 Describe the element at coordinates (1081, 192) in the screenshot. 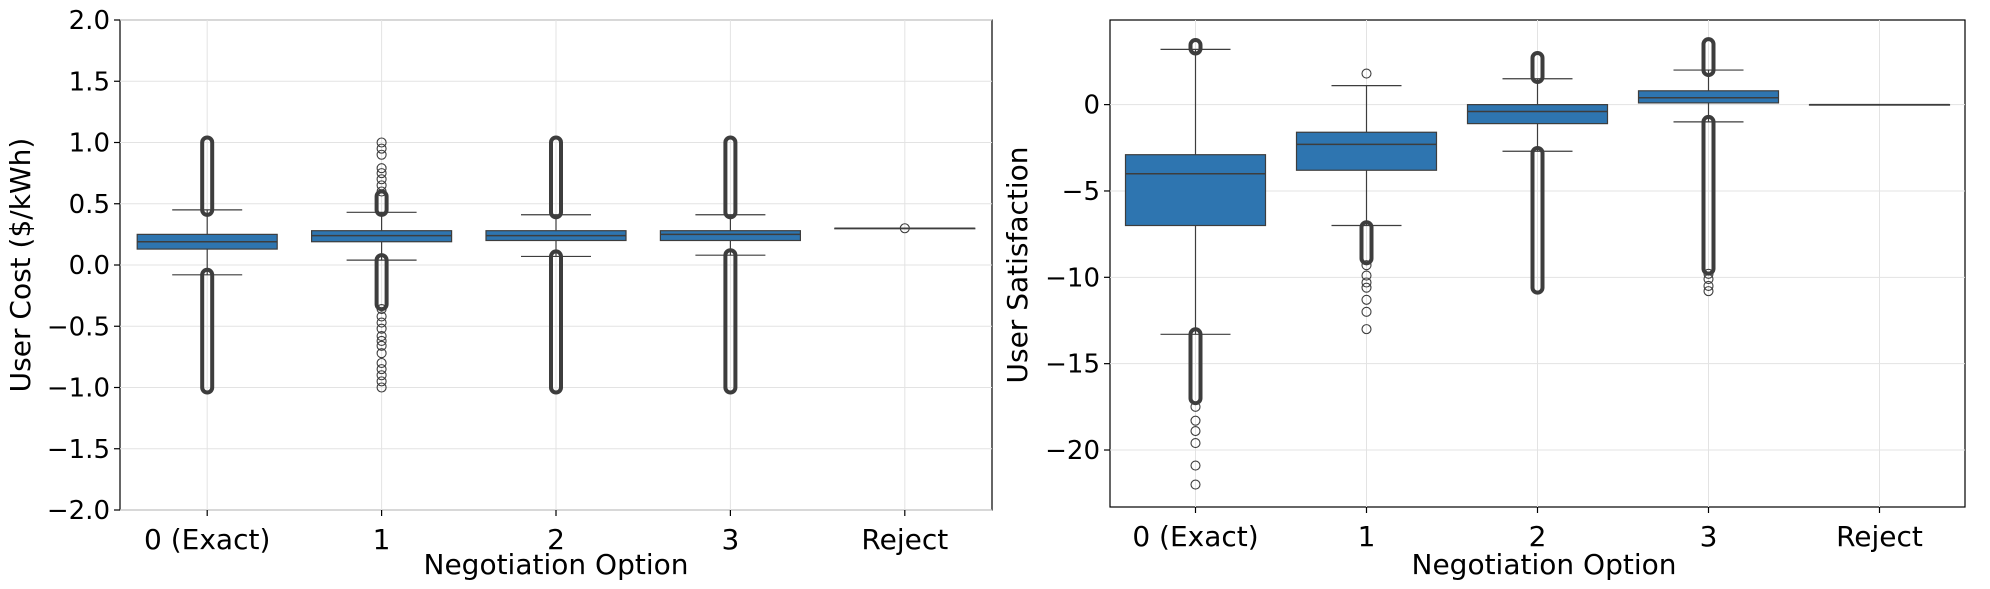

I see `y-tick-label: −5` at that location.